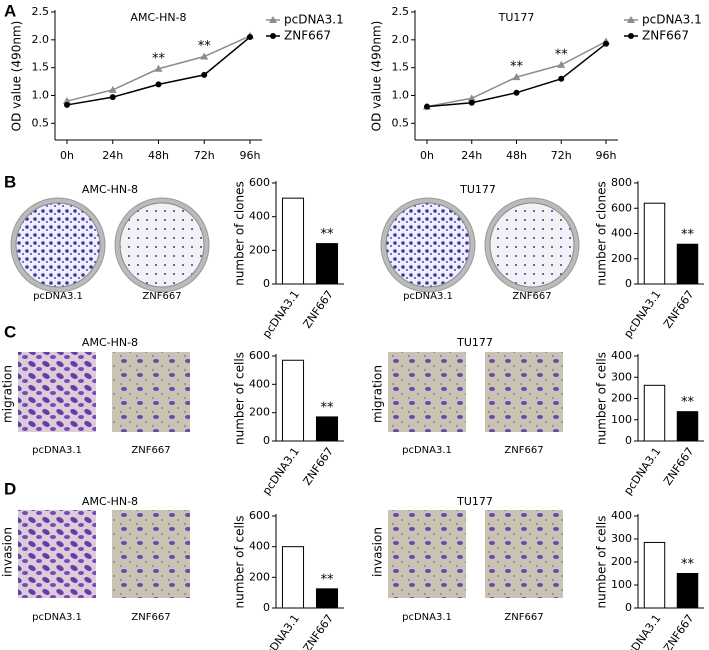 This screenshot has height=650, width=709. I want to click on y-tick-label: 1.5, so click(41, 67).